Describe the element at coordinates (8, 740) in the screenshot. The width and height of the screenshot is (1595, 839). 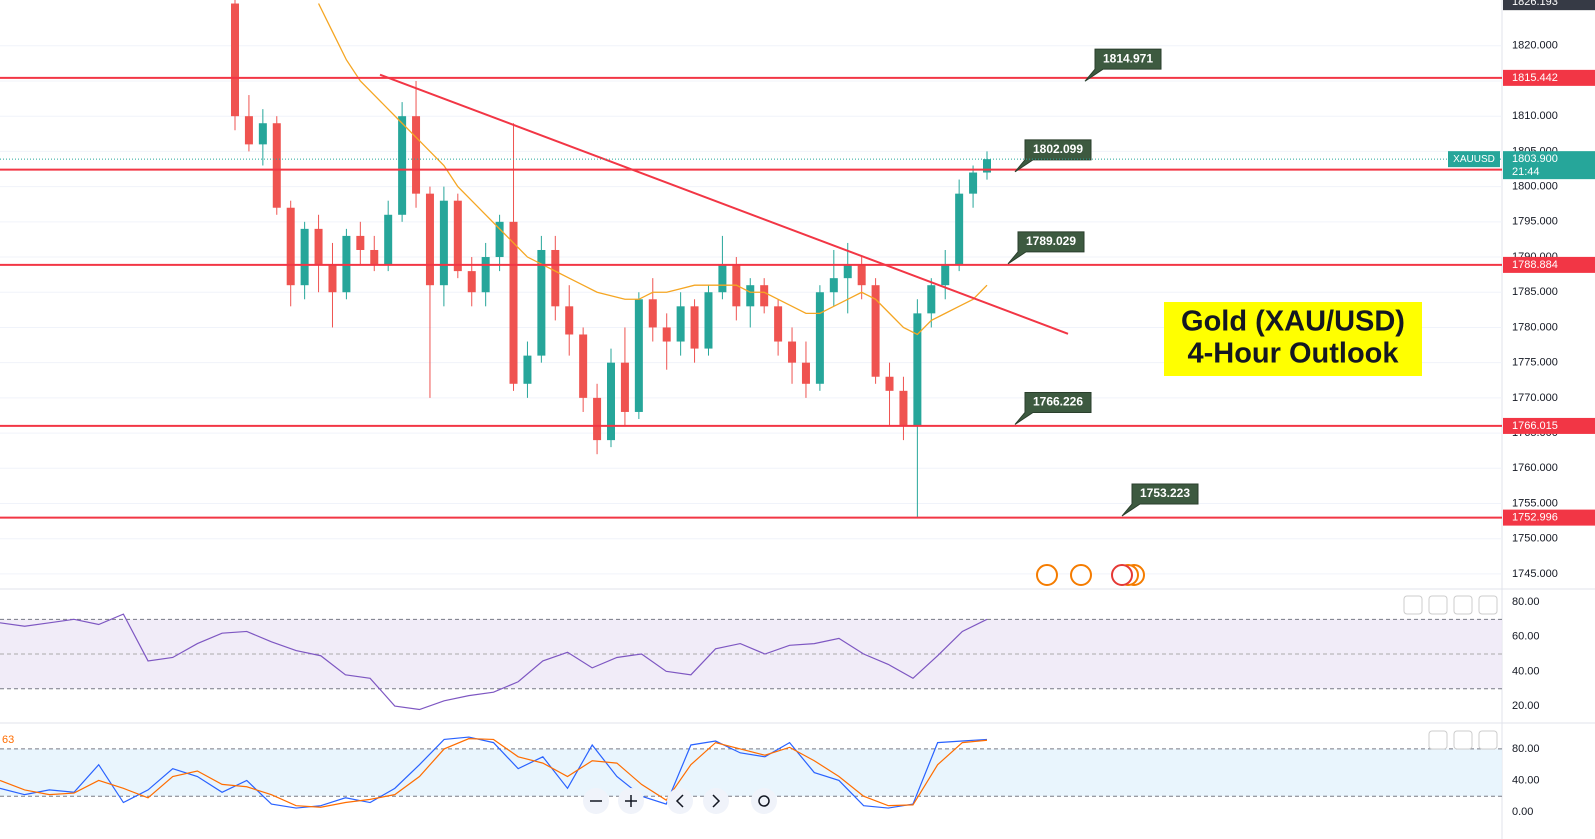
I see `indicator-value: 63` at that location.